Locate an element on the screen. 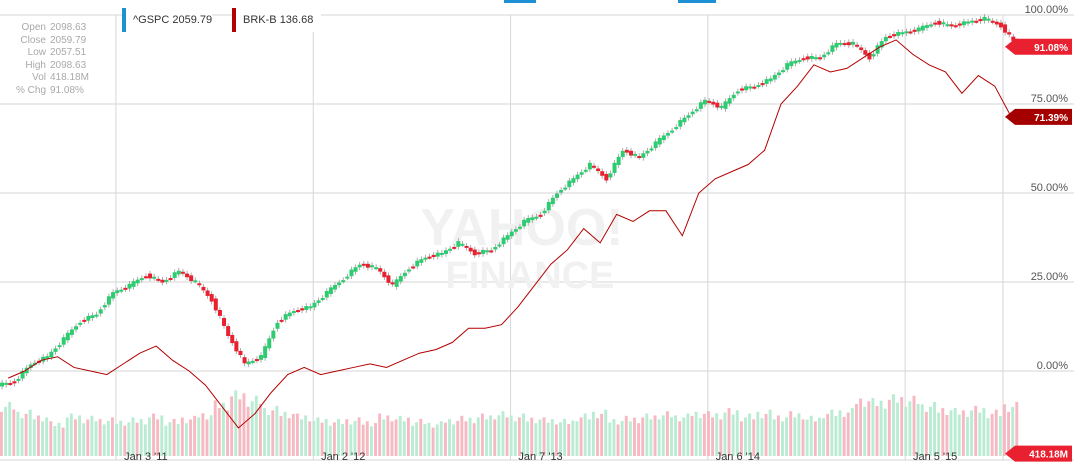  legend-brk: BRK-B 136.68 is located at coordinates (277, 20).